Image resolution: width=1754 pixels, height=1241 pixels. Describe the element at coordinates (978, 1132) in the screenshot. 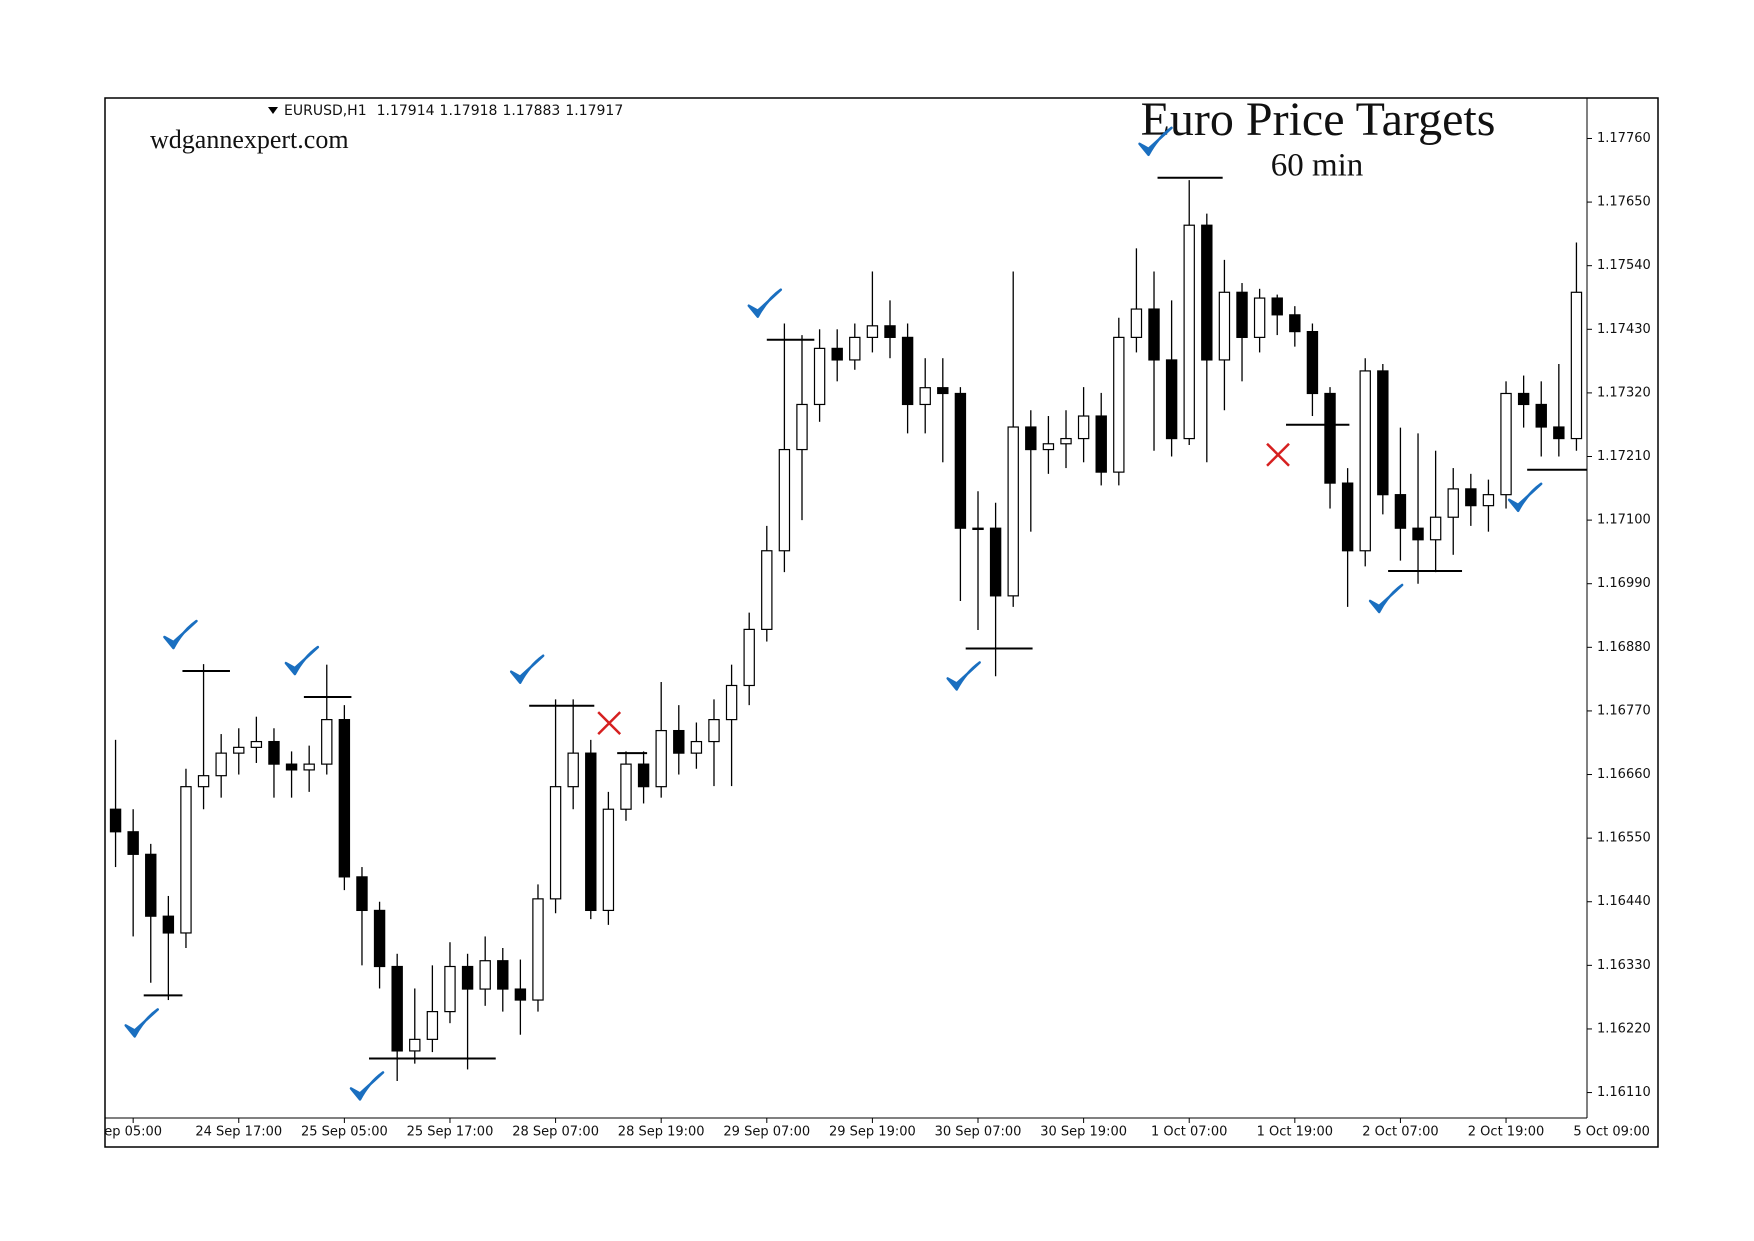

I see `x-tick-label: 30 Sep 07:00` at that location.